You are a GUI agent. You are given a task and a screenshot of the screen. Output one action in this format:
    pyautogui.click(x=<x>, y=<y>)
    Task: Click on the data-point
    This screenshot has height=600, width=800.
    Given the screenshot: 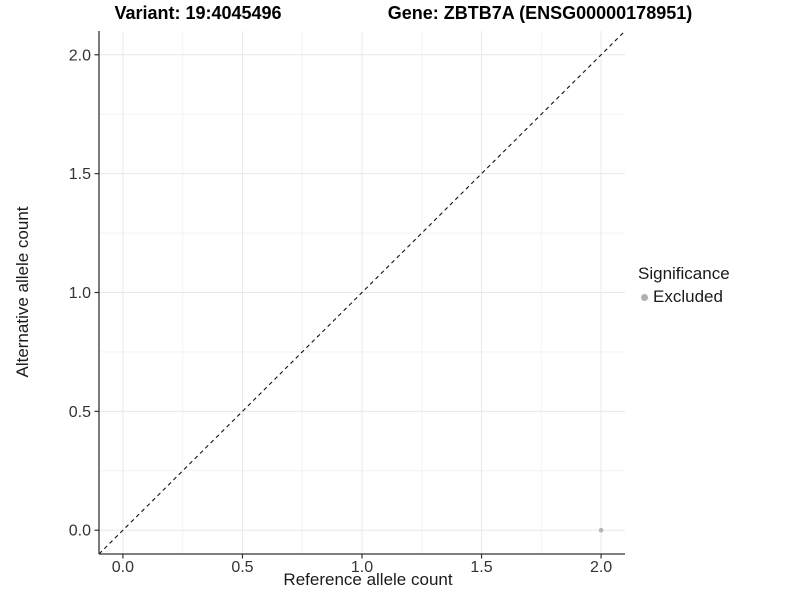 What is the action you would take?
    pyautogui.click(x=601, y=530)
    